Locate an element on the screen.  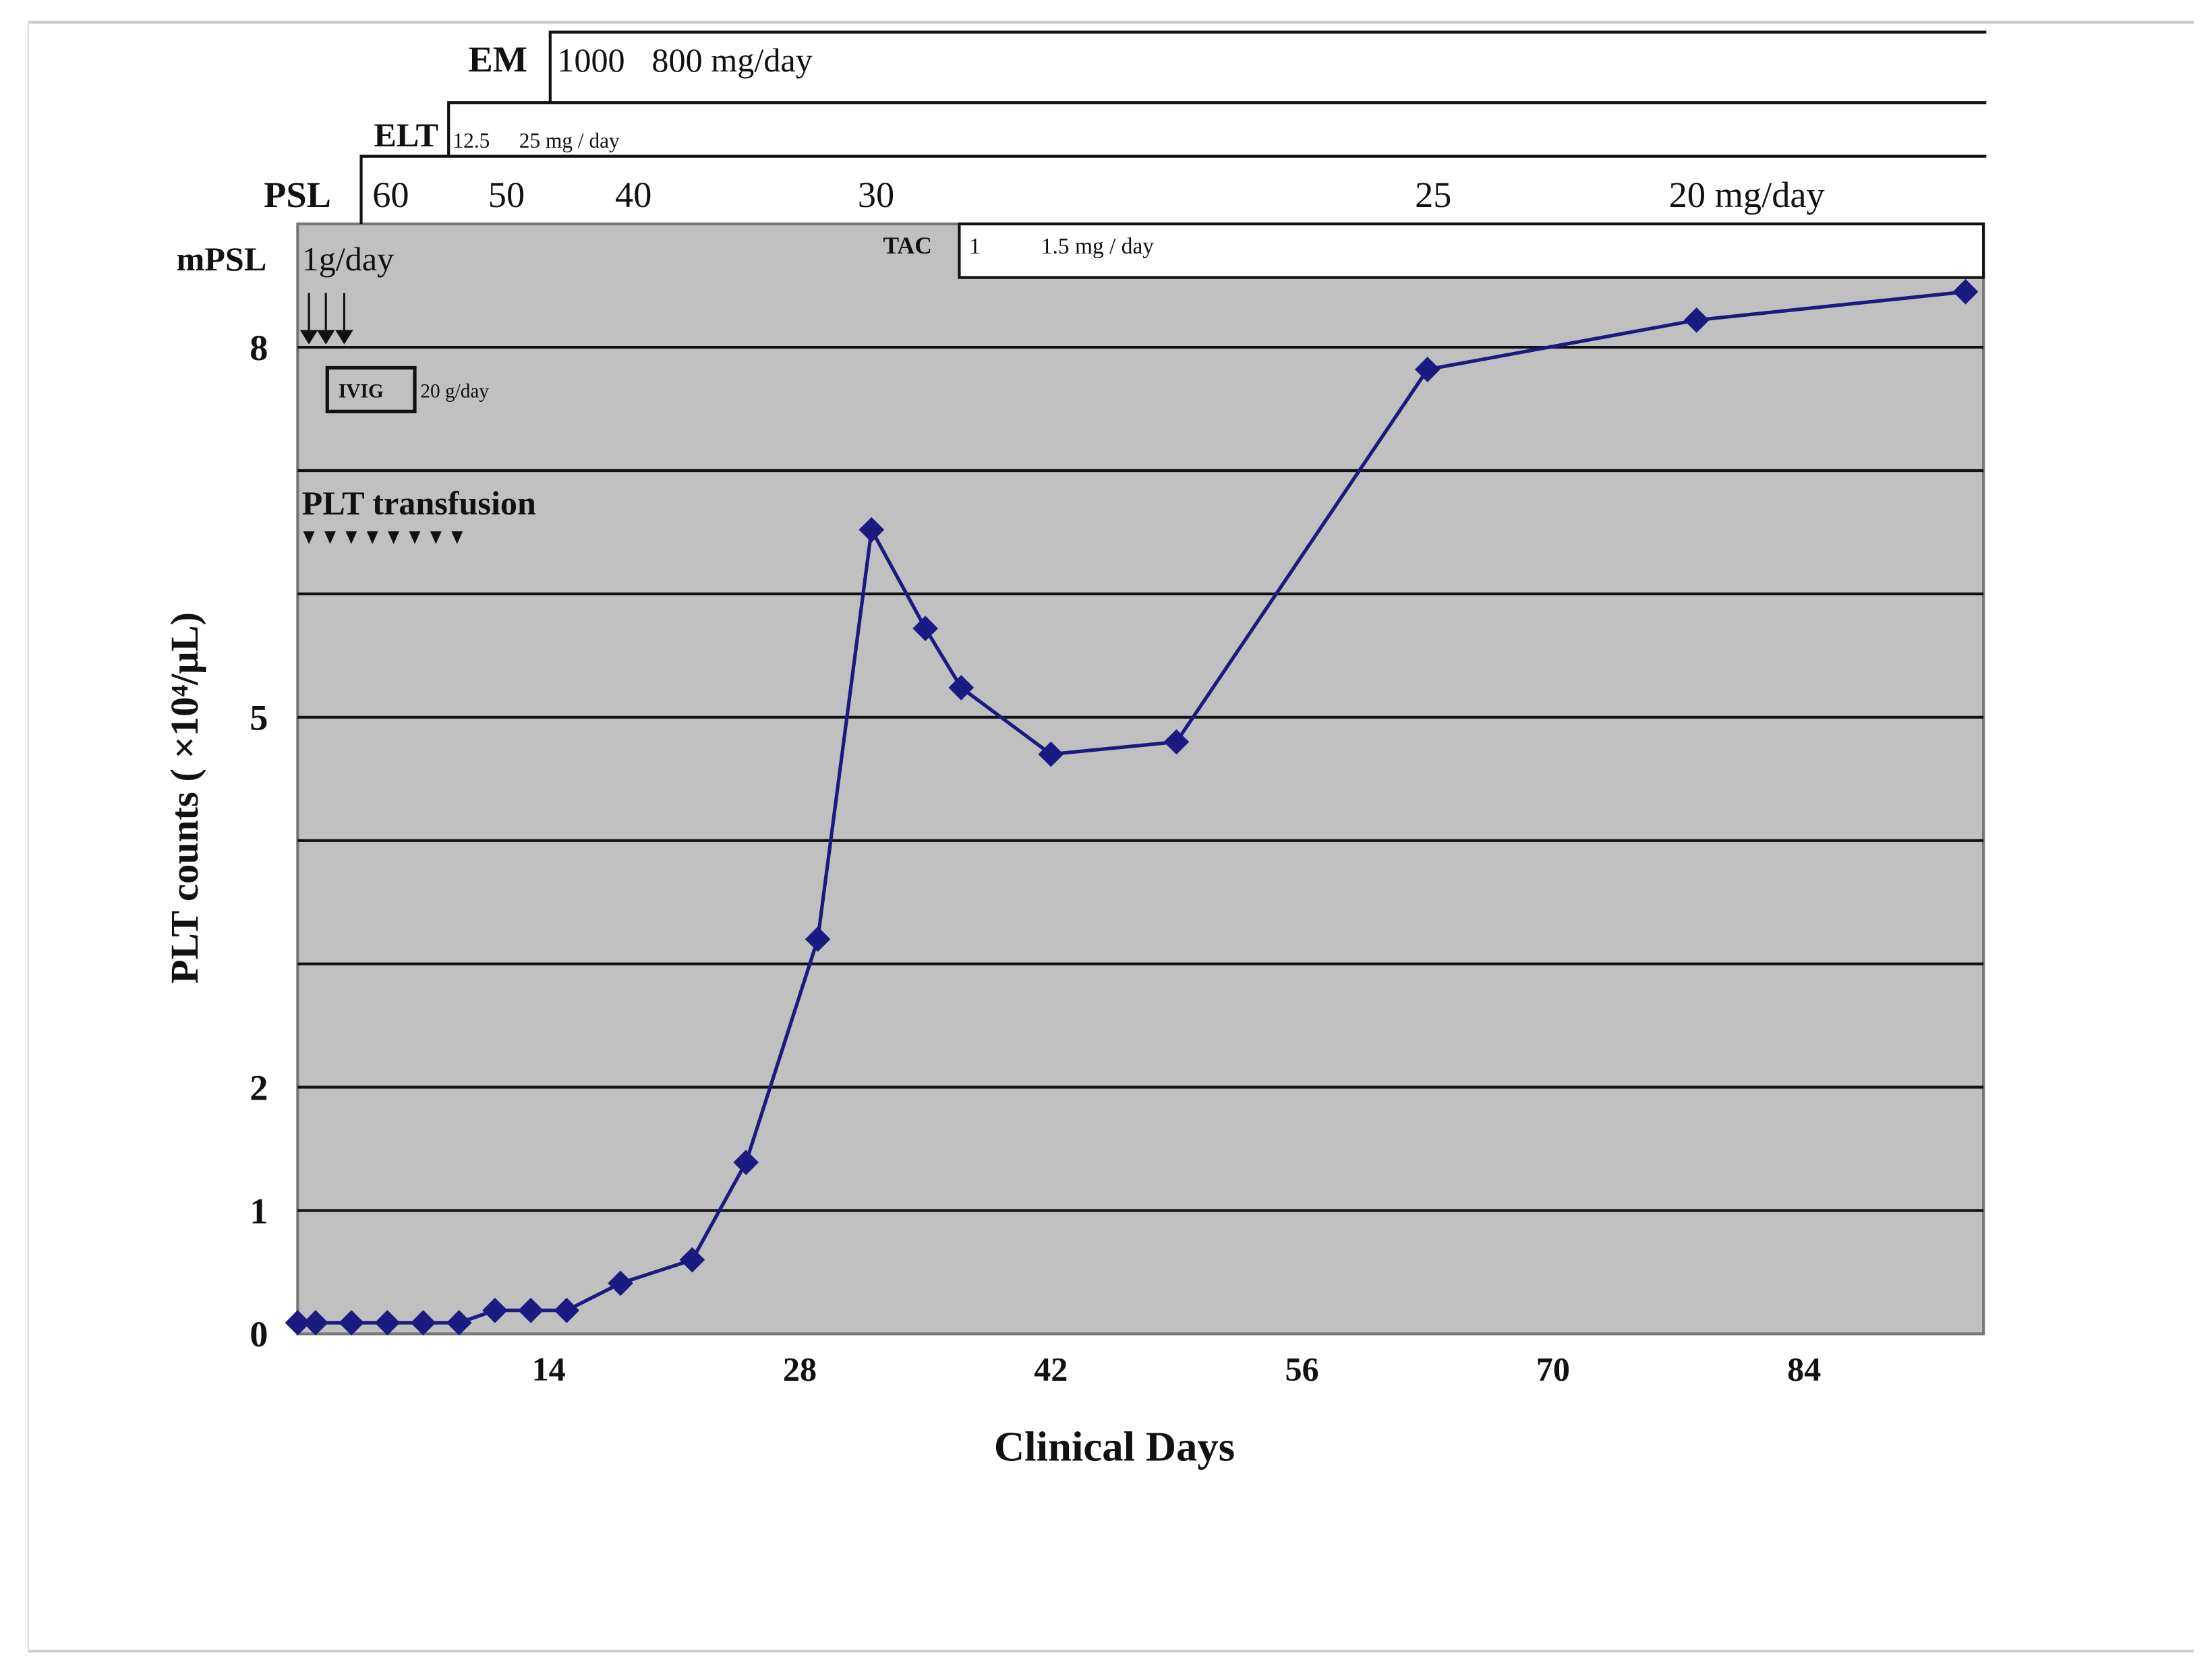
ivig-box is located at coordinates (371, 389).